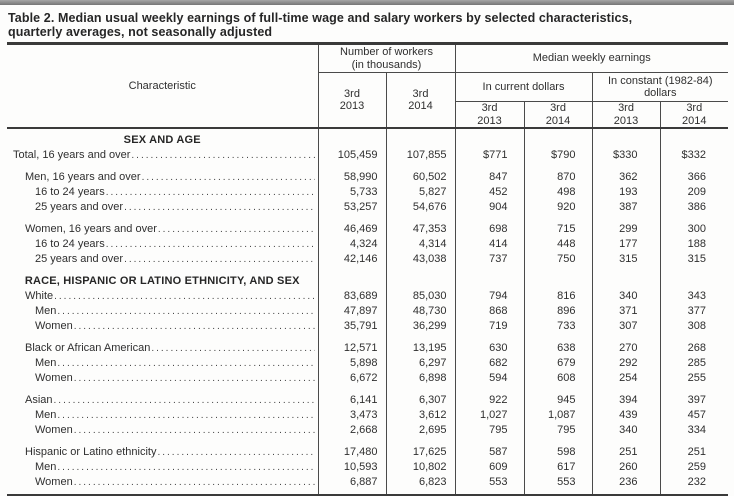 The height and width of the screenshot is (496, 734). Describe the element at coordinates (490, 378) in the screenshot. I see `cell-current-2013: 594` at that location.